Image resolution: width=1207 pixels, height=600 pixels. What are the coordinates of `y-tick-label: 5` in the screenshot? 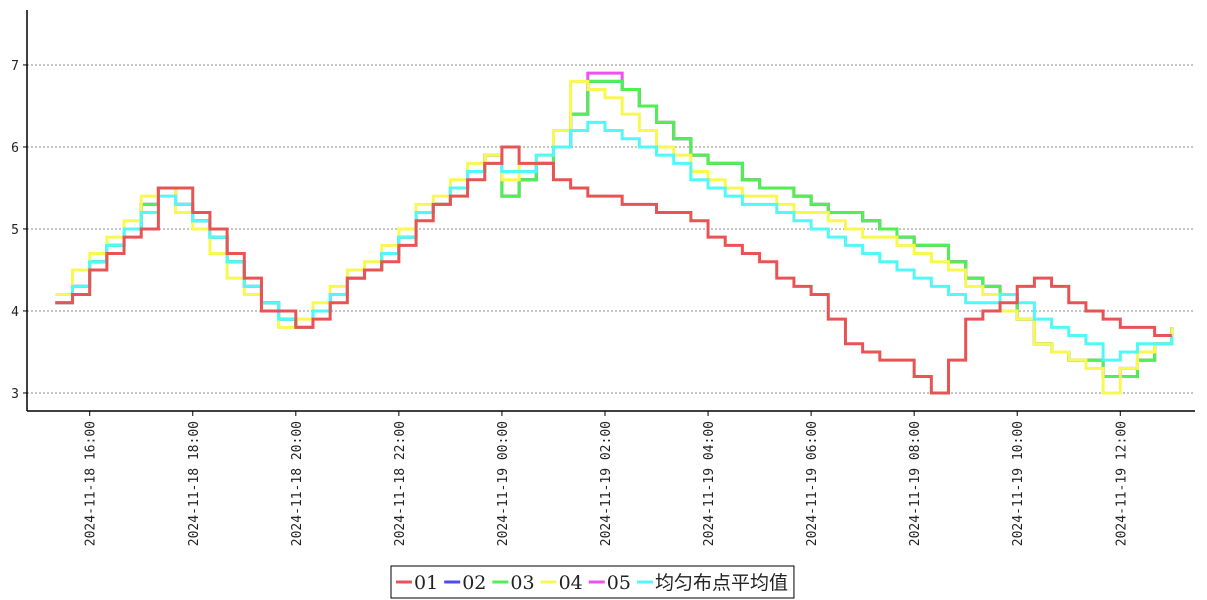 It's located at (15, 230).